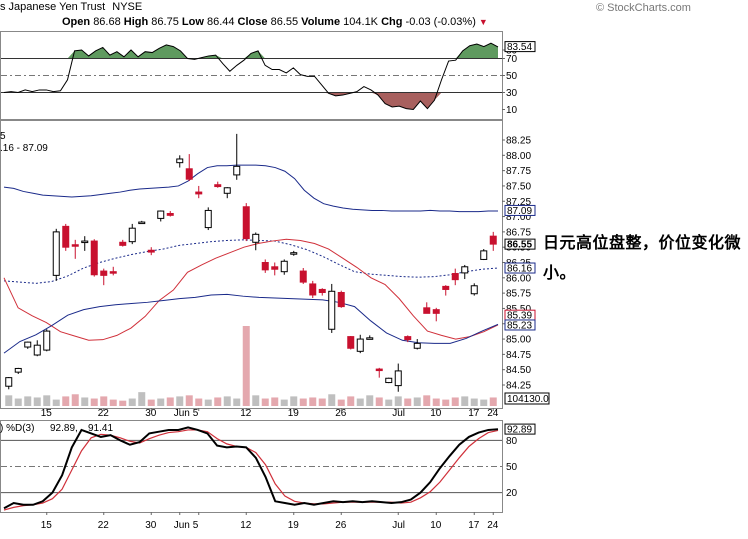  What do you see at coordinates (165, 22) in the screenshot?
I see `high-value: 86.75` at bounding box center [165, 22].